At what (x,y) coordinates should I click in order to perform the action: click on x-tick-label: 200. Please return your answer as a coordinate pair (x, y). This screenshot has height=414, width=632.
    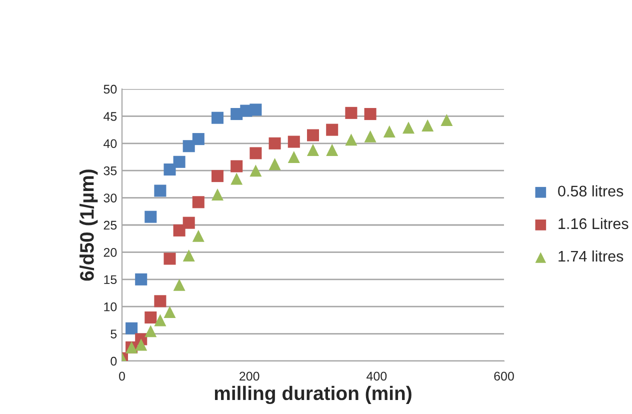
    Looking at the image, I should click on (250, 376).